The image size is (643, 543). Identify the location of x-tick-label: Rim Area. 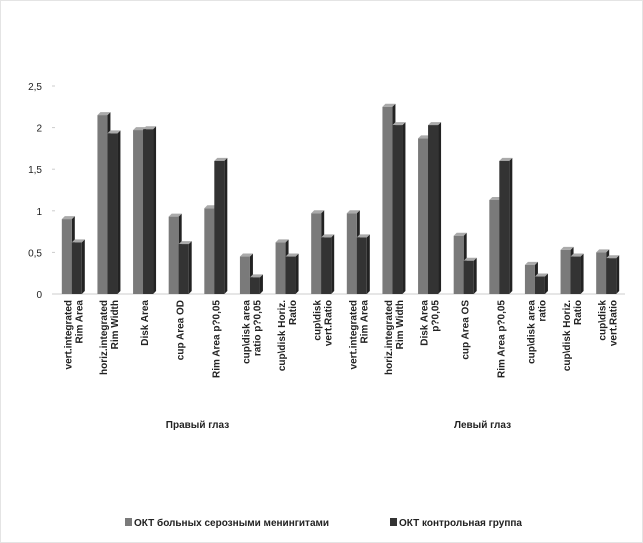
(364, 322).